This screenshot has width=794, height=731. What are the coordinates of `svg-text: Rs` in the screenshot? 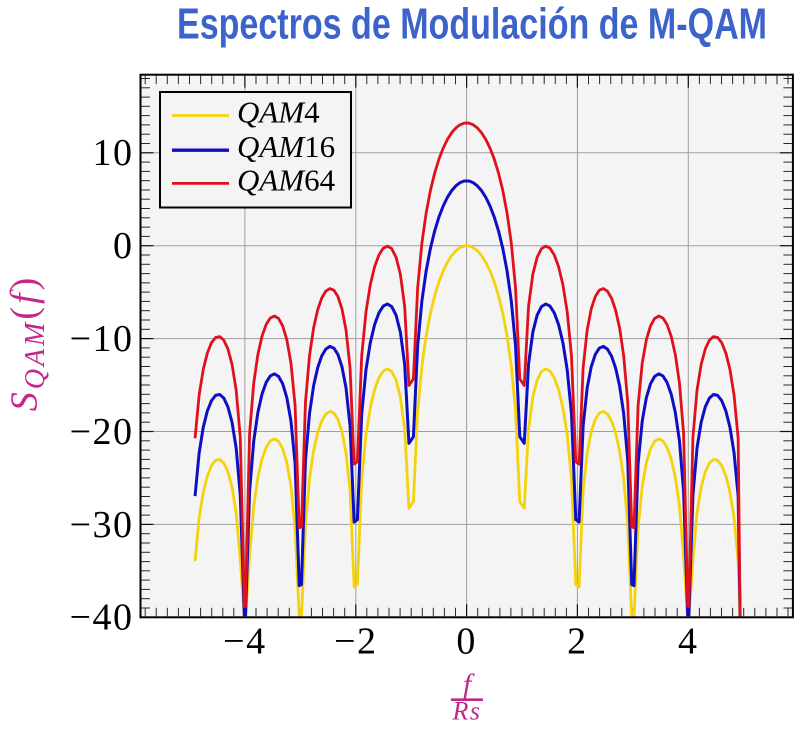 It's located at (467, 711).